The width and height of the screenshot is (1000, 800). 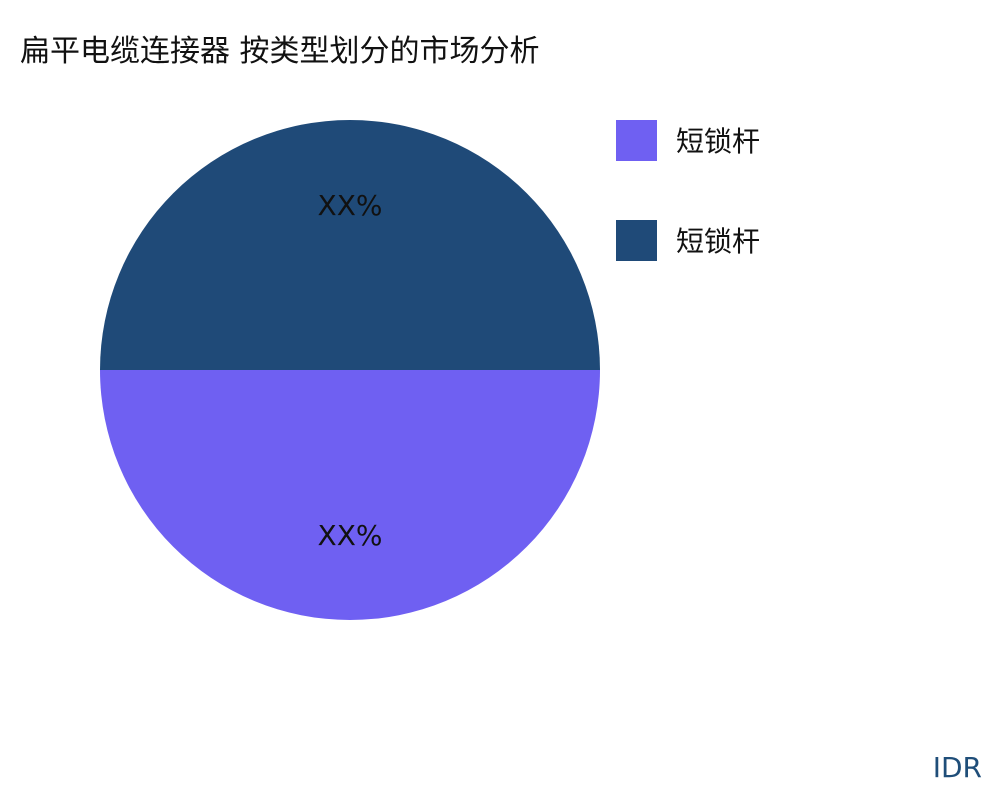 I want to click on chart-title: 扁平电缆连接器 按类型划分的市场分析, so click(x=280, y=51).